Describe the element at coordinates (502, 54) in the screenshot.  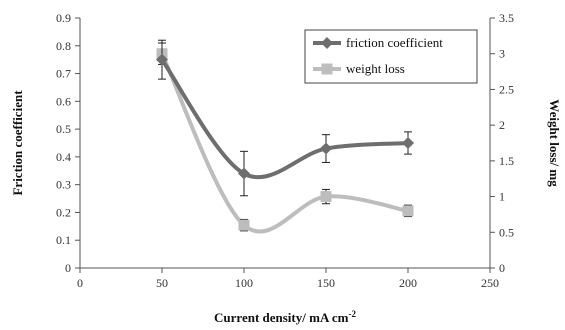
I see `y2-tick-label: 3` at that location.